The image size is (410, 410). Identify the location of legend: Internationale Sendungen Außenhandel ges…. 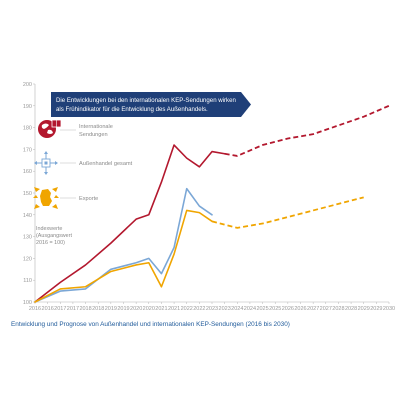
(83, 182).